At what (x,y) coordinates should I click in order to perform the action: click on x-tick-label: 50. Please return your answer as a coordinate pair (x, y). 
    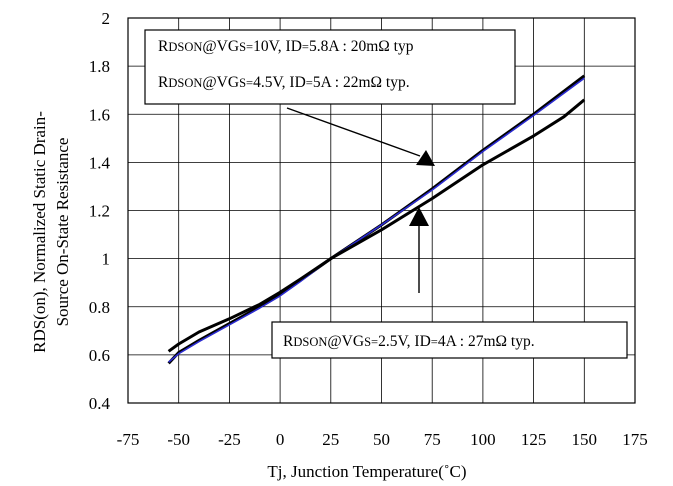
    Looking at the image, I should click on (381, 439).